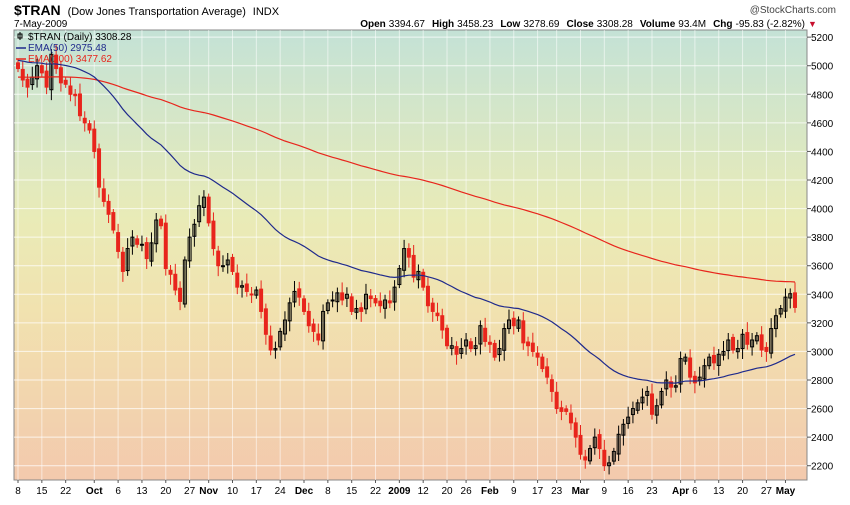 Image resolution: width=850 pixels, height=505 pixels. Describe the element at coordinates (467, 491) in the screenshot. I see `x-tick-label: 26` at that location.